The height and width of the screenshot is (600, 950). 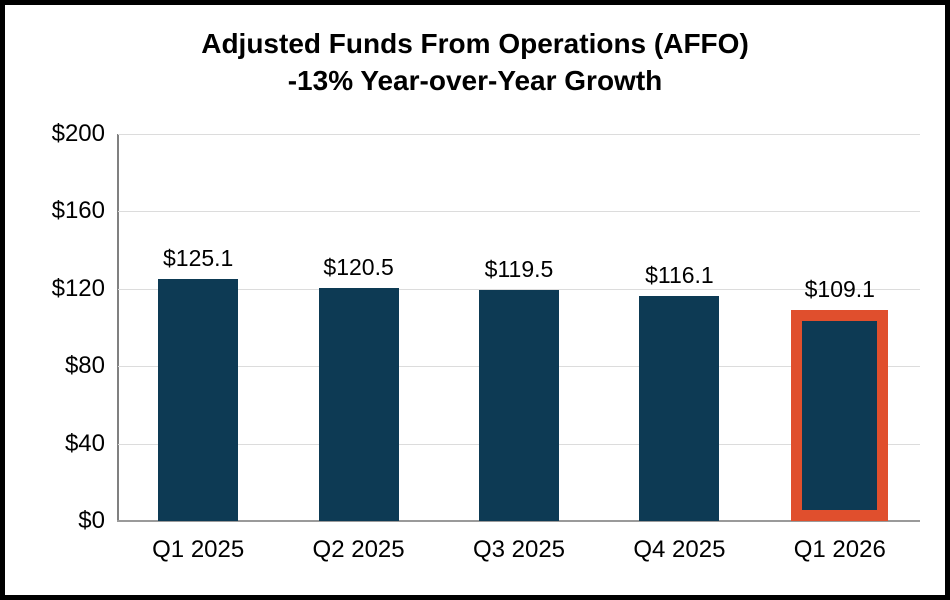 I want to click on bar-value-label-q3-2025: $119.5, so click(x=519, y=268).